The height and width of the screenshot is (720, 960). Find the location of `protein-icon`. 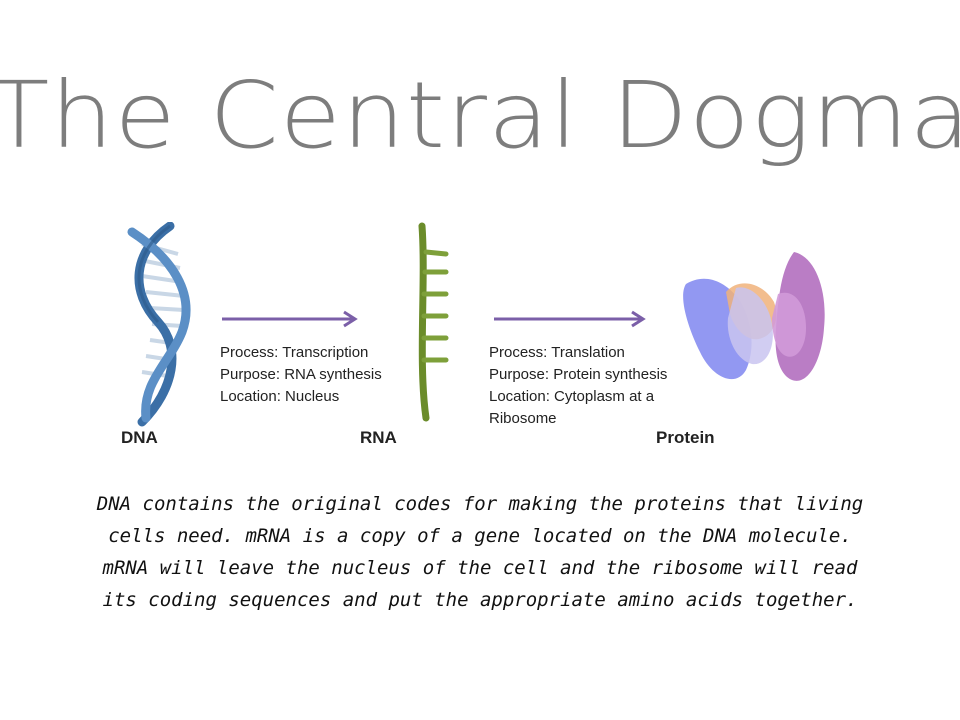

protein-icon is located at coordinates (754, 316).